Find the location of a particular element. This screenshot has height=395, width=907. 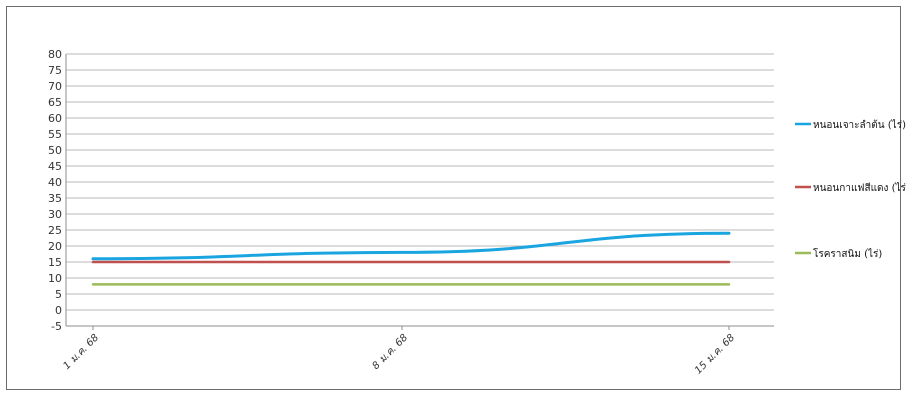

y-tick-label: 35 is located at coordinates (55, 198).